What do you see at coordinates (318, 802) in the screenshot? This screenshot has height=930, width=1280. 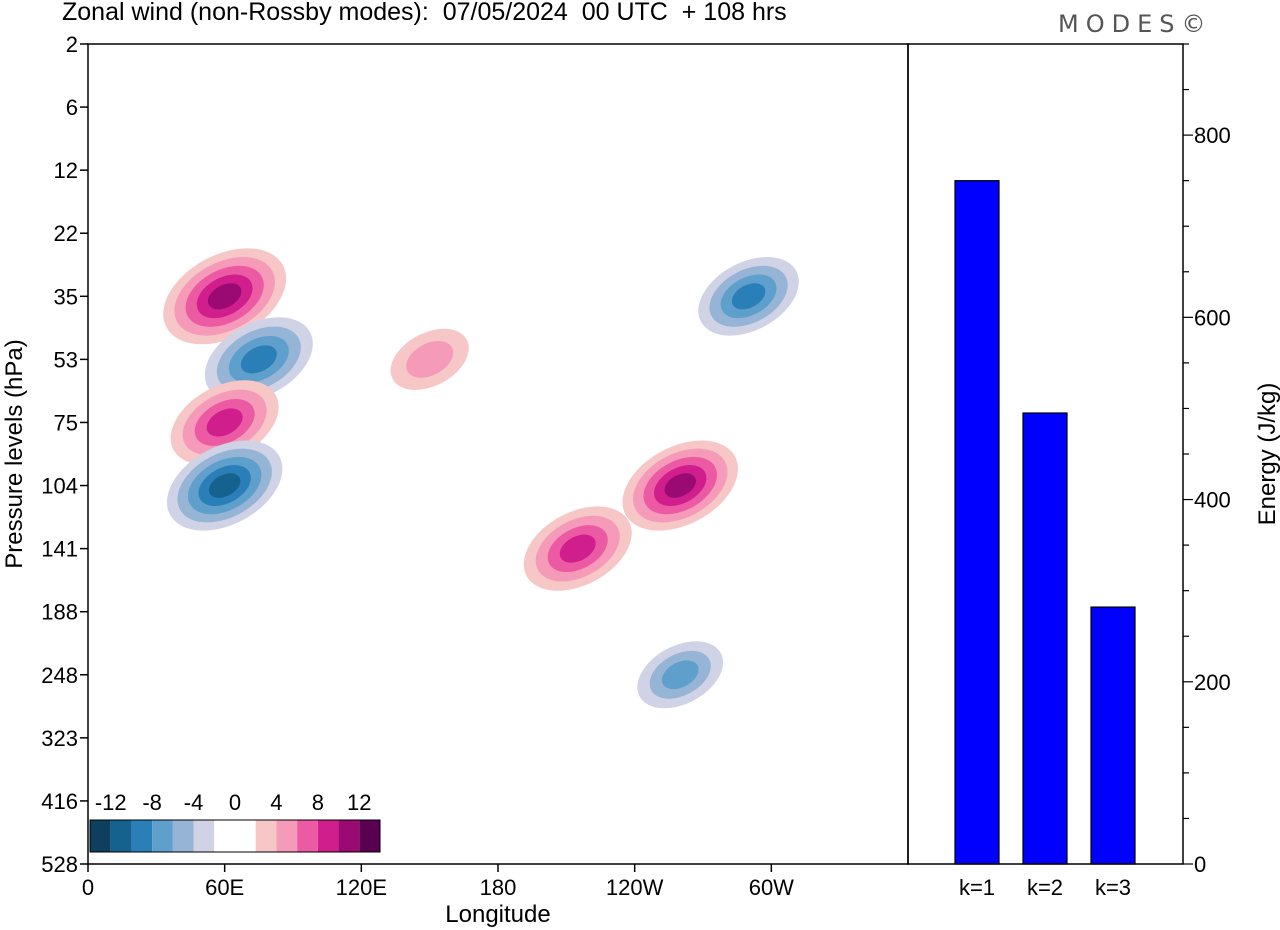 I see `colorbar-label: 8` at bounding box center [318, 802].